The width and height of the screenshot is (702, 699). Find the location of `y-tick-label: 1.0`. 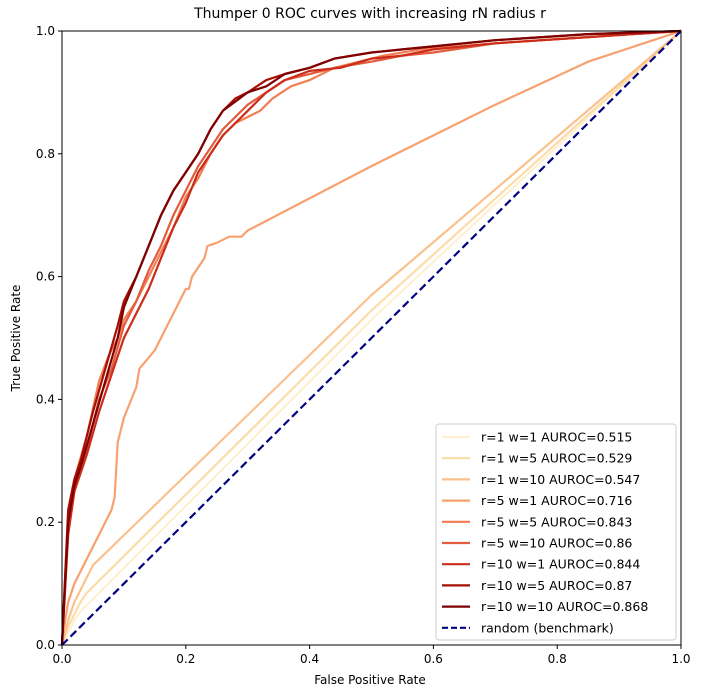

y-tick-label: 1.0 is located at coordinates (45, 31).